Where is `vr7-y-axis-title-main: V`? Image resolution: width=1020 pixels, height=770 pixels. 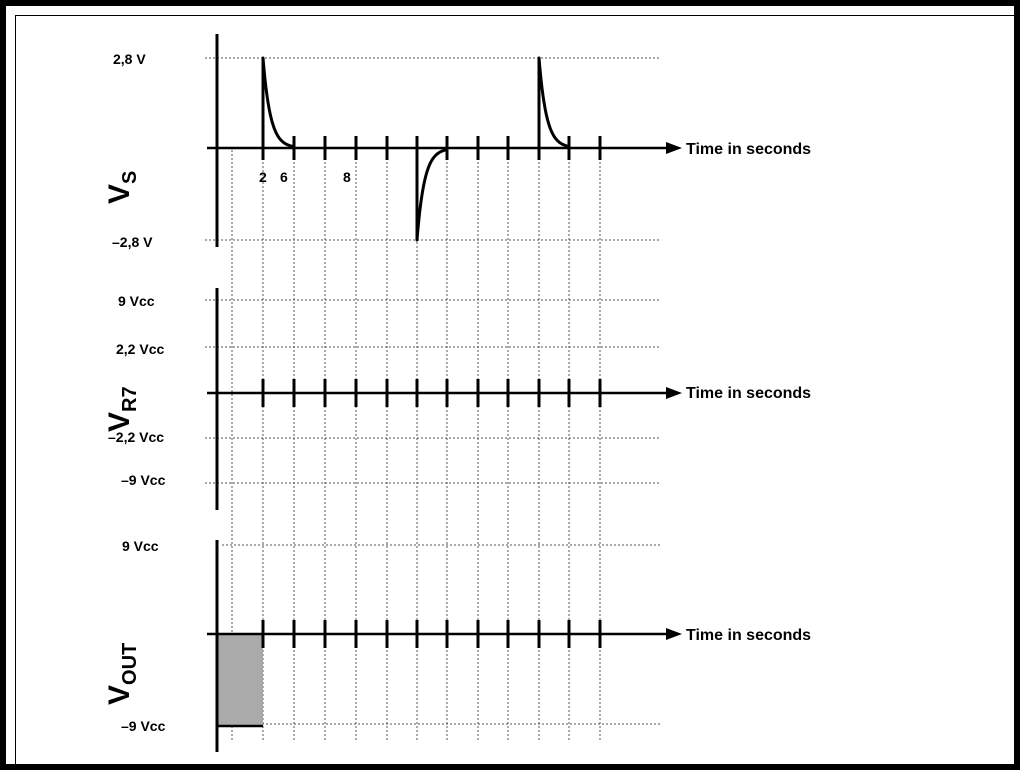 vr7-y-axis-title-main: V is located at coordinates (119, 422).